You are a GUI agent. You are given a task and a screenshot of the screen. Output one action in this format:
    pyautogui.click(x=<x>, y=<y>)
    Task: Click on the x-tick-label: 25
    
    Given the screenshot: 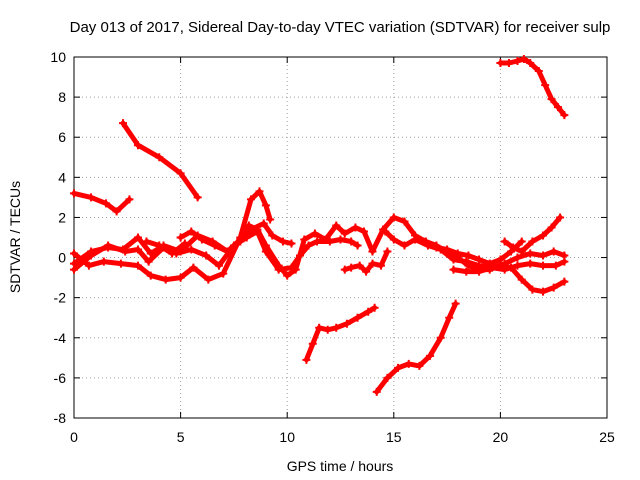 What is the action you would take?
    pyautogui.click(x=607, y=437)
    